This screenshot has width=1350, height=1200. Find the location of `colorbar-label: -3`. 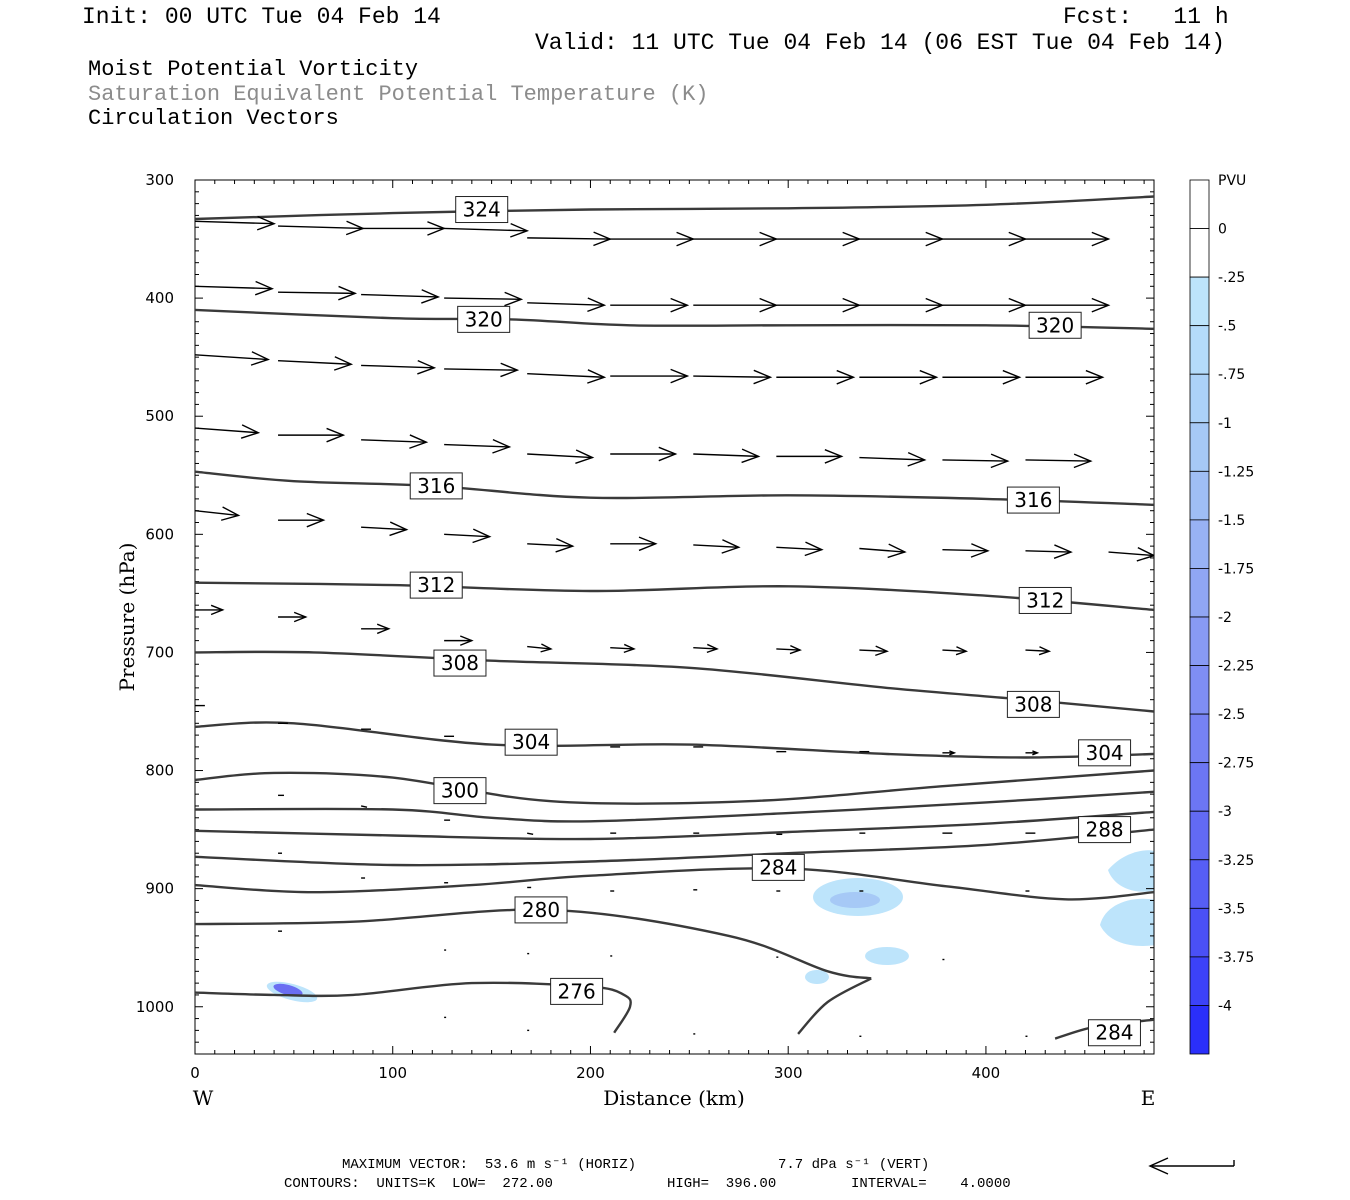

colorbar-label: -3 is located at coordinates (1225, 812).